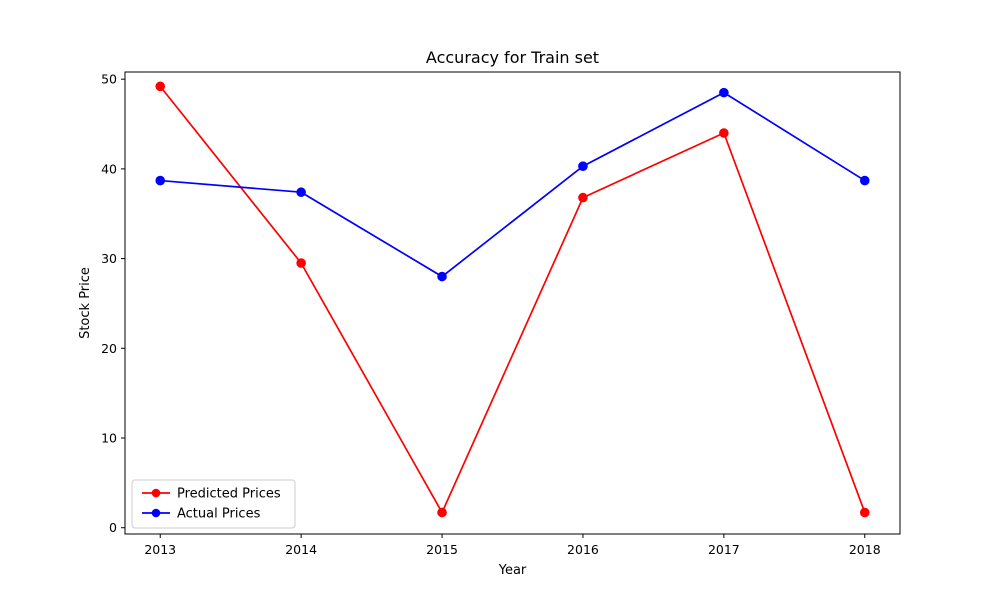  Describe the element at coordinates (301, 549) in the screenshot. I see `x-tick-label: 2014` at that location.